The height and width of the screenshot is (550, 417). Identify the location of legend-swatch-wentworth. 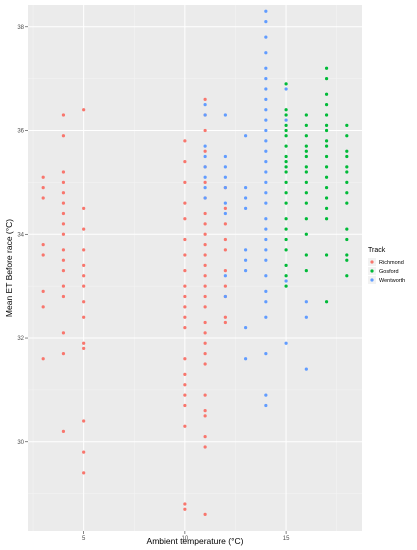
(372, 280).